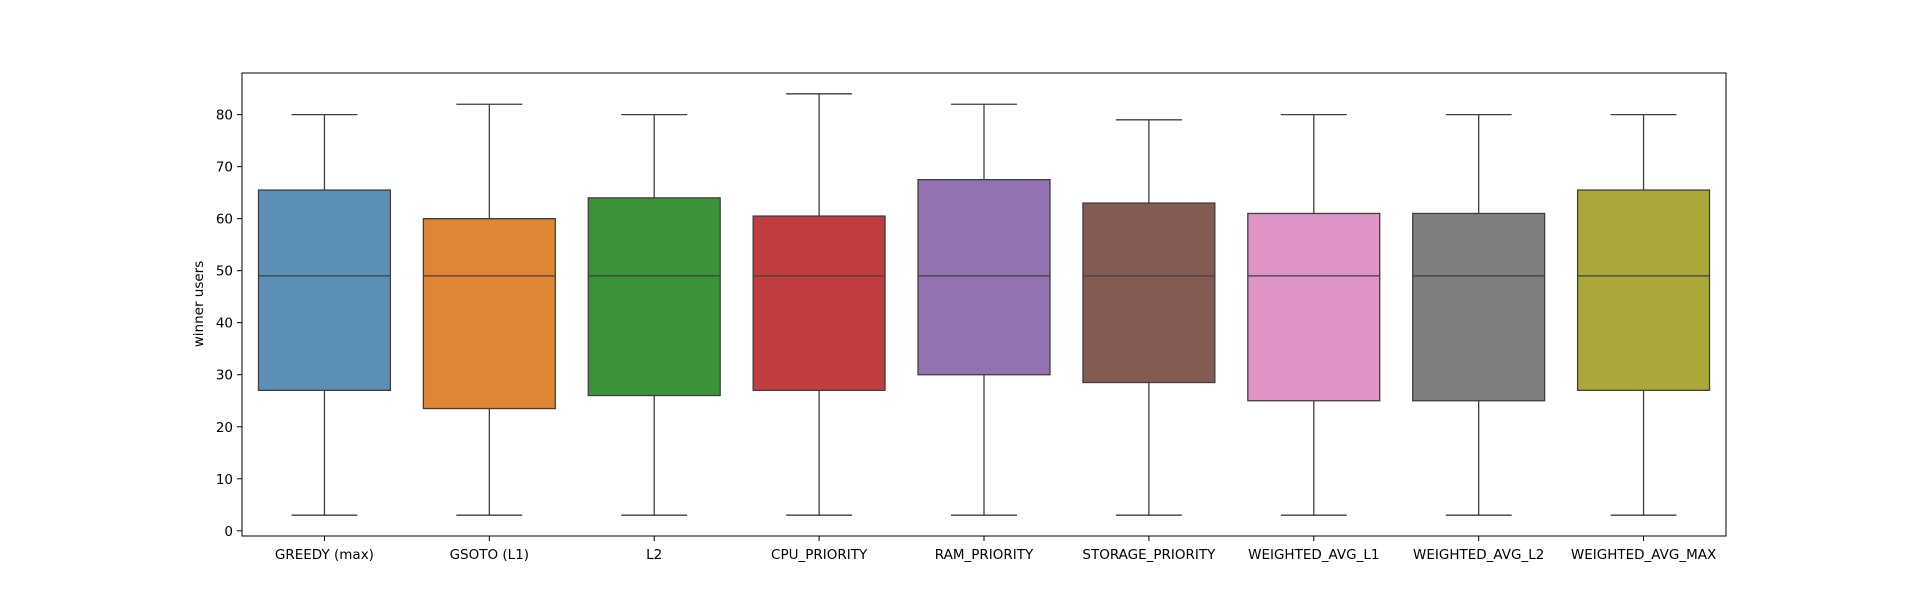 This screenshot has width=1909, height=600. I want to click on x-tick-label: GREEDY (max), so click(324, 555).